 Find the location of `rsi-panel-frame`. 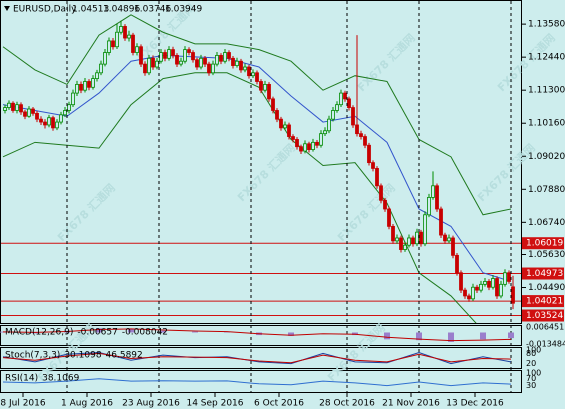

rsi-panel-frame is located at coordinates (261, 381).